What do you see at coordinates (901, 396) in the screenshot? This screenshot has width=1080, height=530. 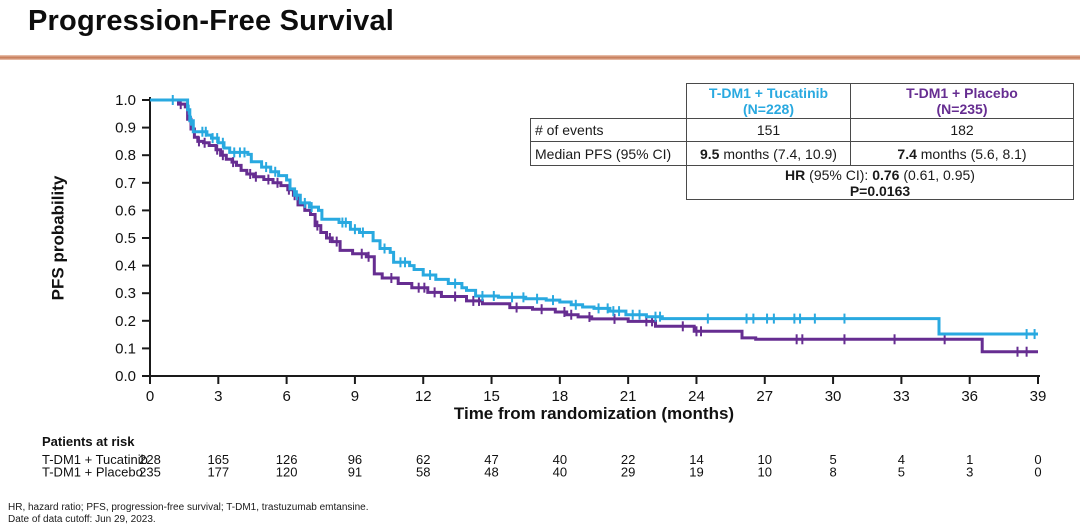 I see `x-tick-label: 33` at bounding box center [901, 396].